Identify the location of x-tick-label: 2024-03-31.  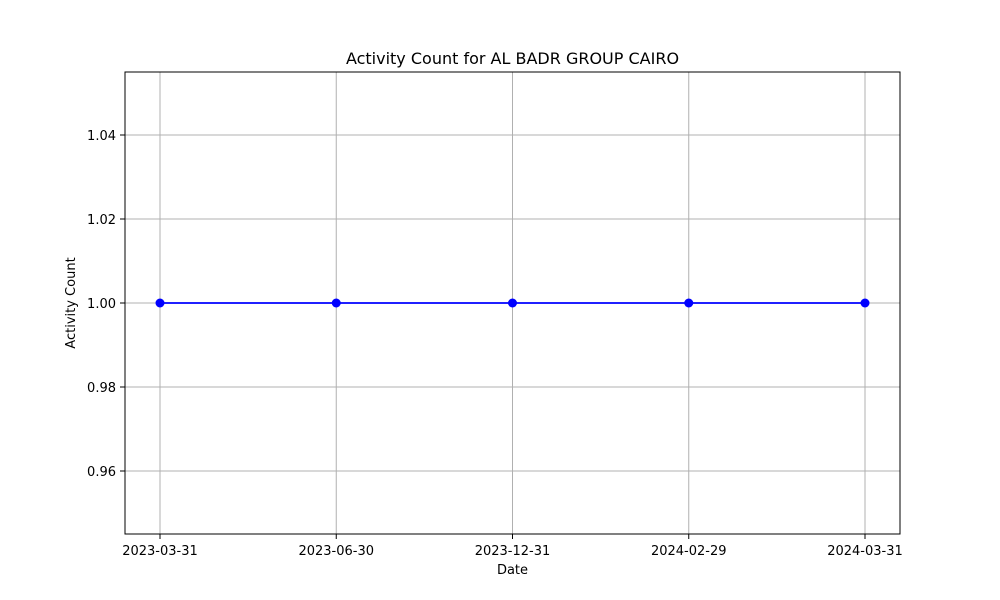
(865, 551).